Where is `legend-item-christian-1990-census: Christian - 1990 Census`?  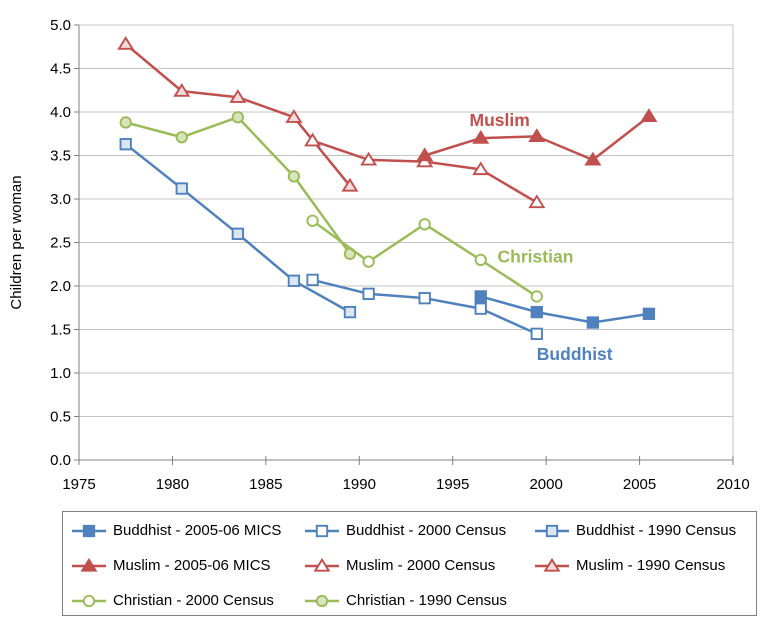
legend-item-christian-1990-census: Christian - 1990 Census is located at coordinates (419, 601).